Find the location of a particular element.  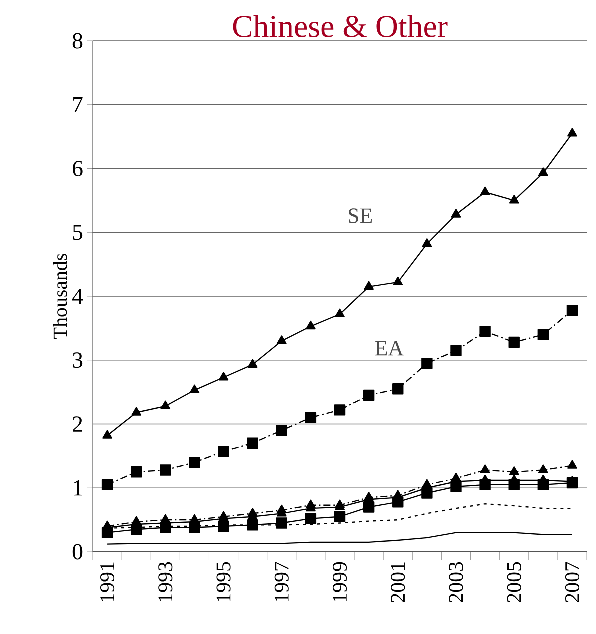

x-tick-label: 1997 is located at coordinates (281, 582).